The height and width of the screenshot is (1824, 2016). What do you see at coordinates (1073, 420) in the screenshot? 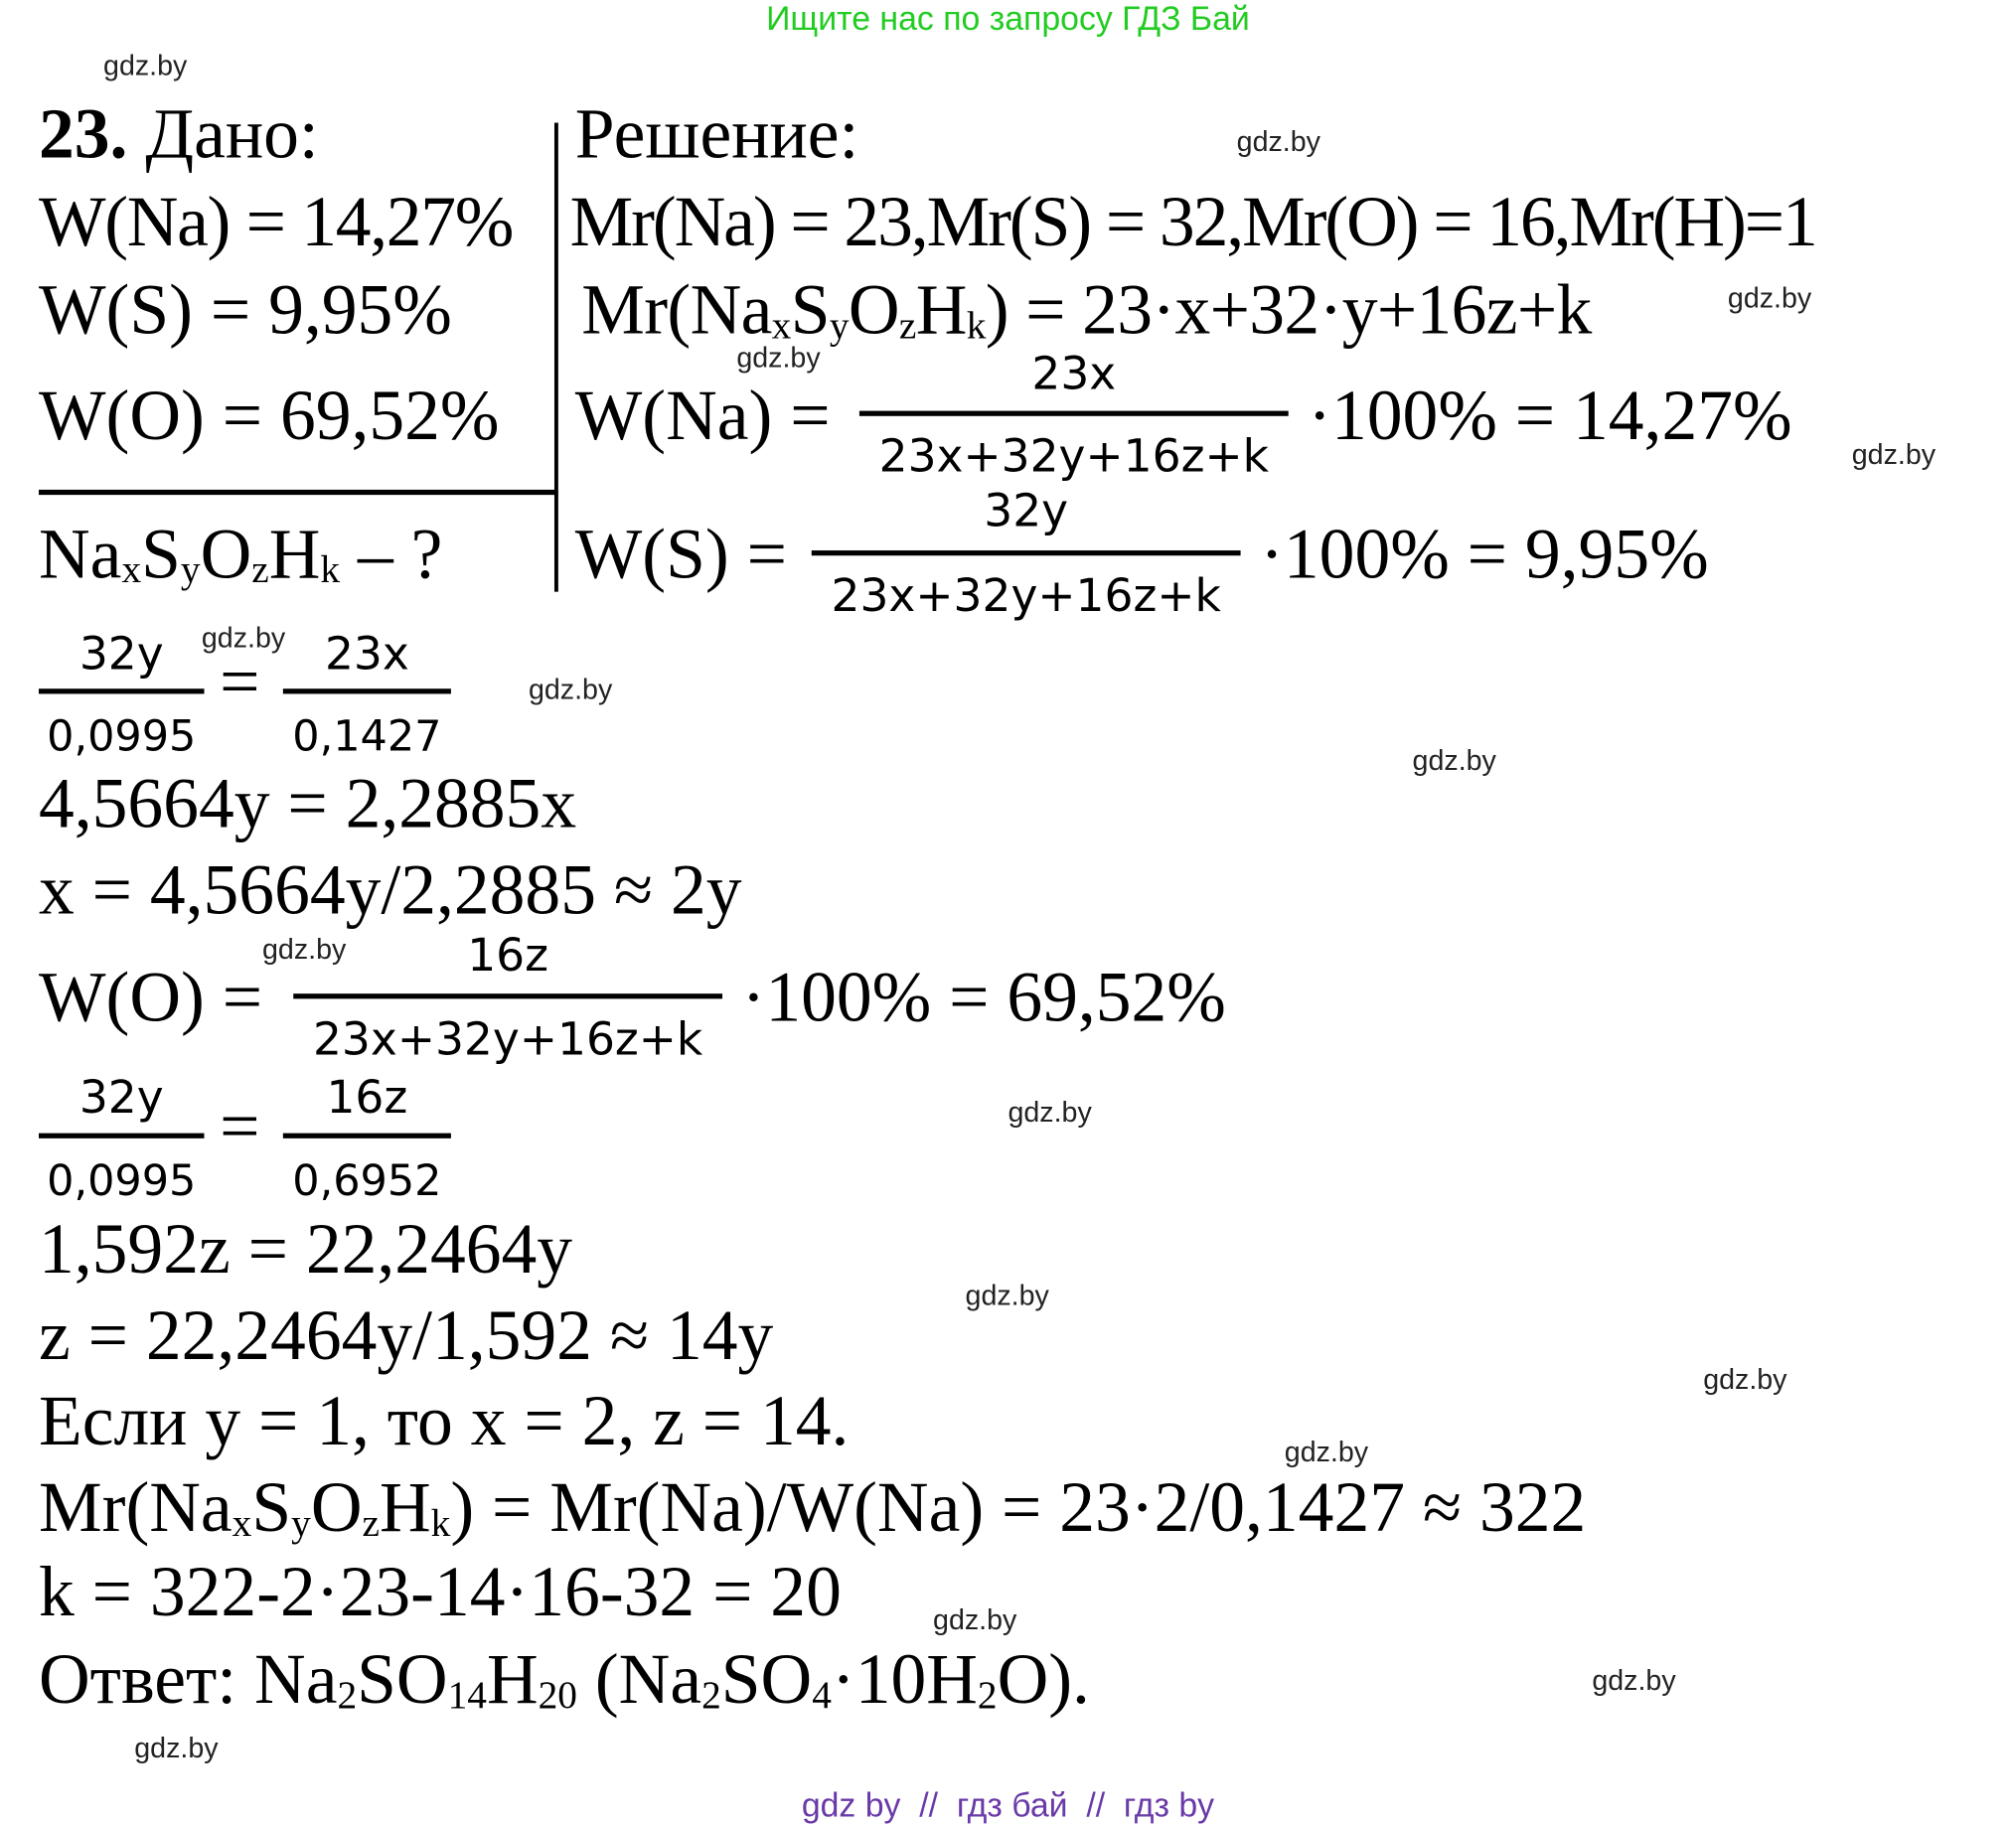
I see `w-na-fraction: 23x 23x+32y+16z+k` at bounding box center [1073, 420].